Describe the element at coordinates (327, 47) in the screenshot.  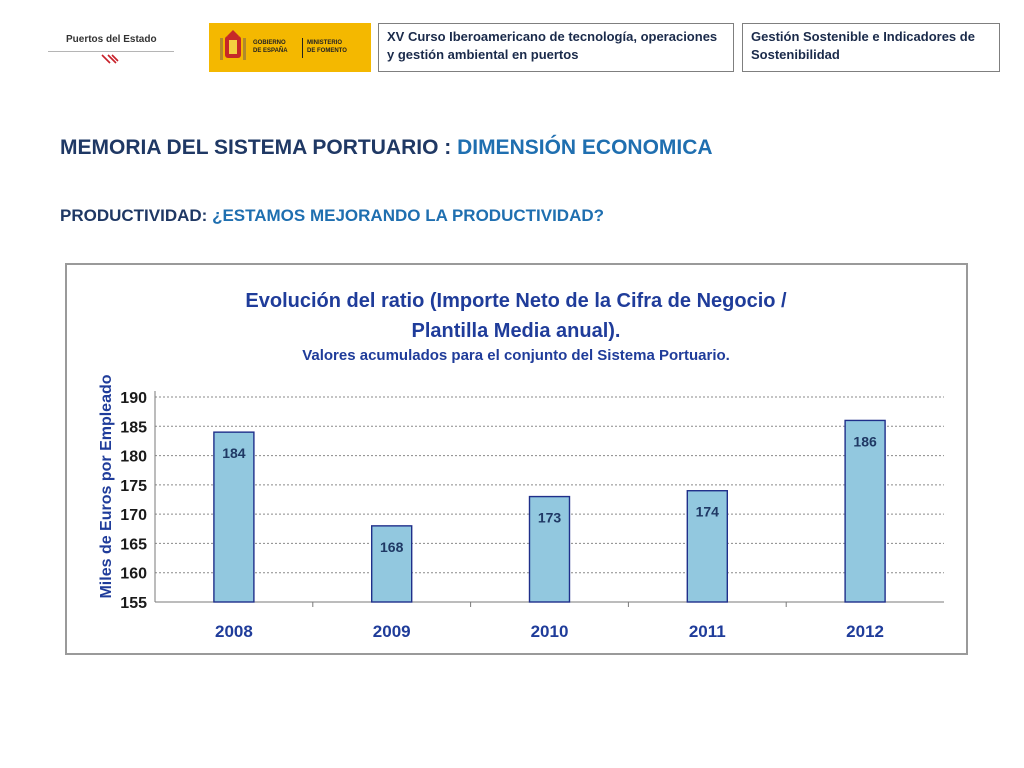
I see `logo-ministerio-text: MINISTERIO DE FOMENTO` at that location.